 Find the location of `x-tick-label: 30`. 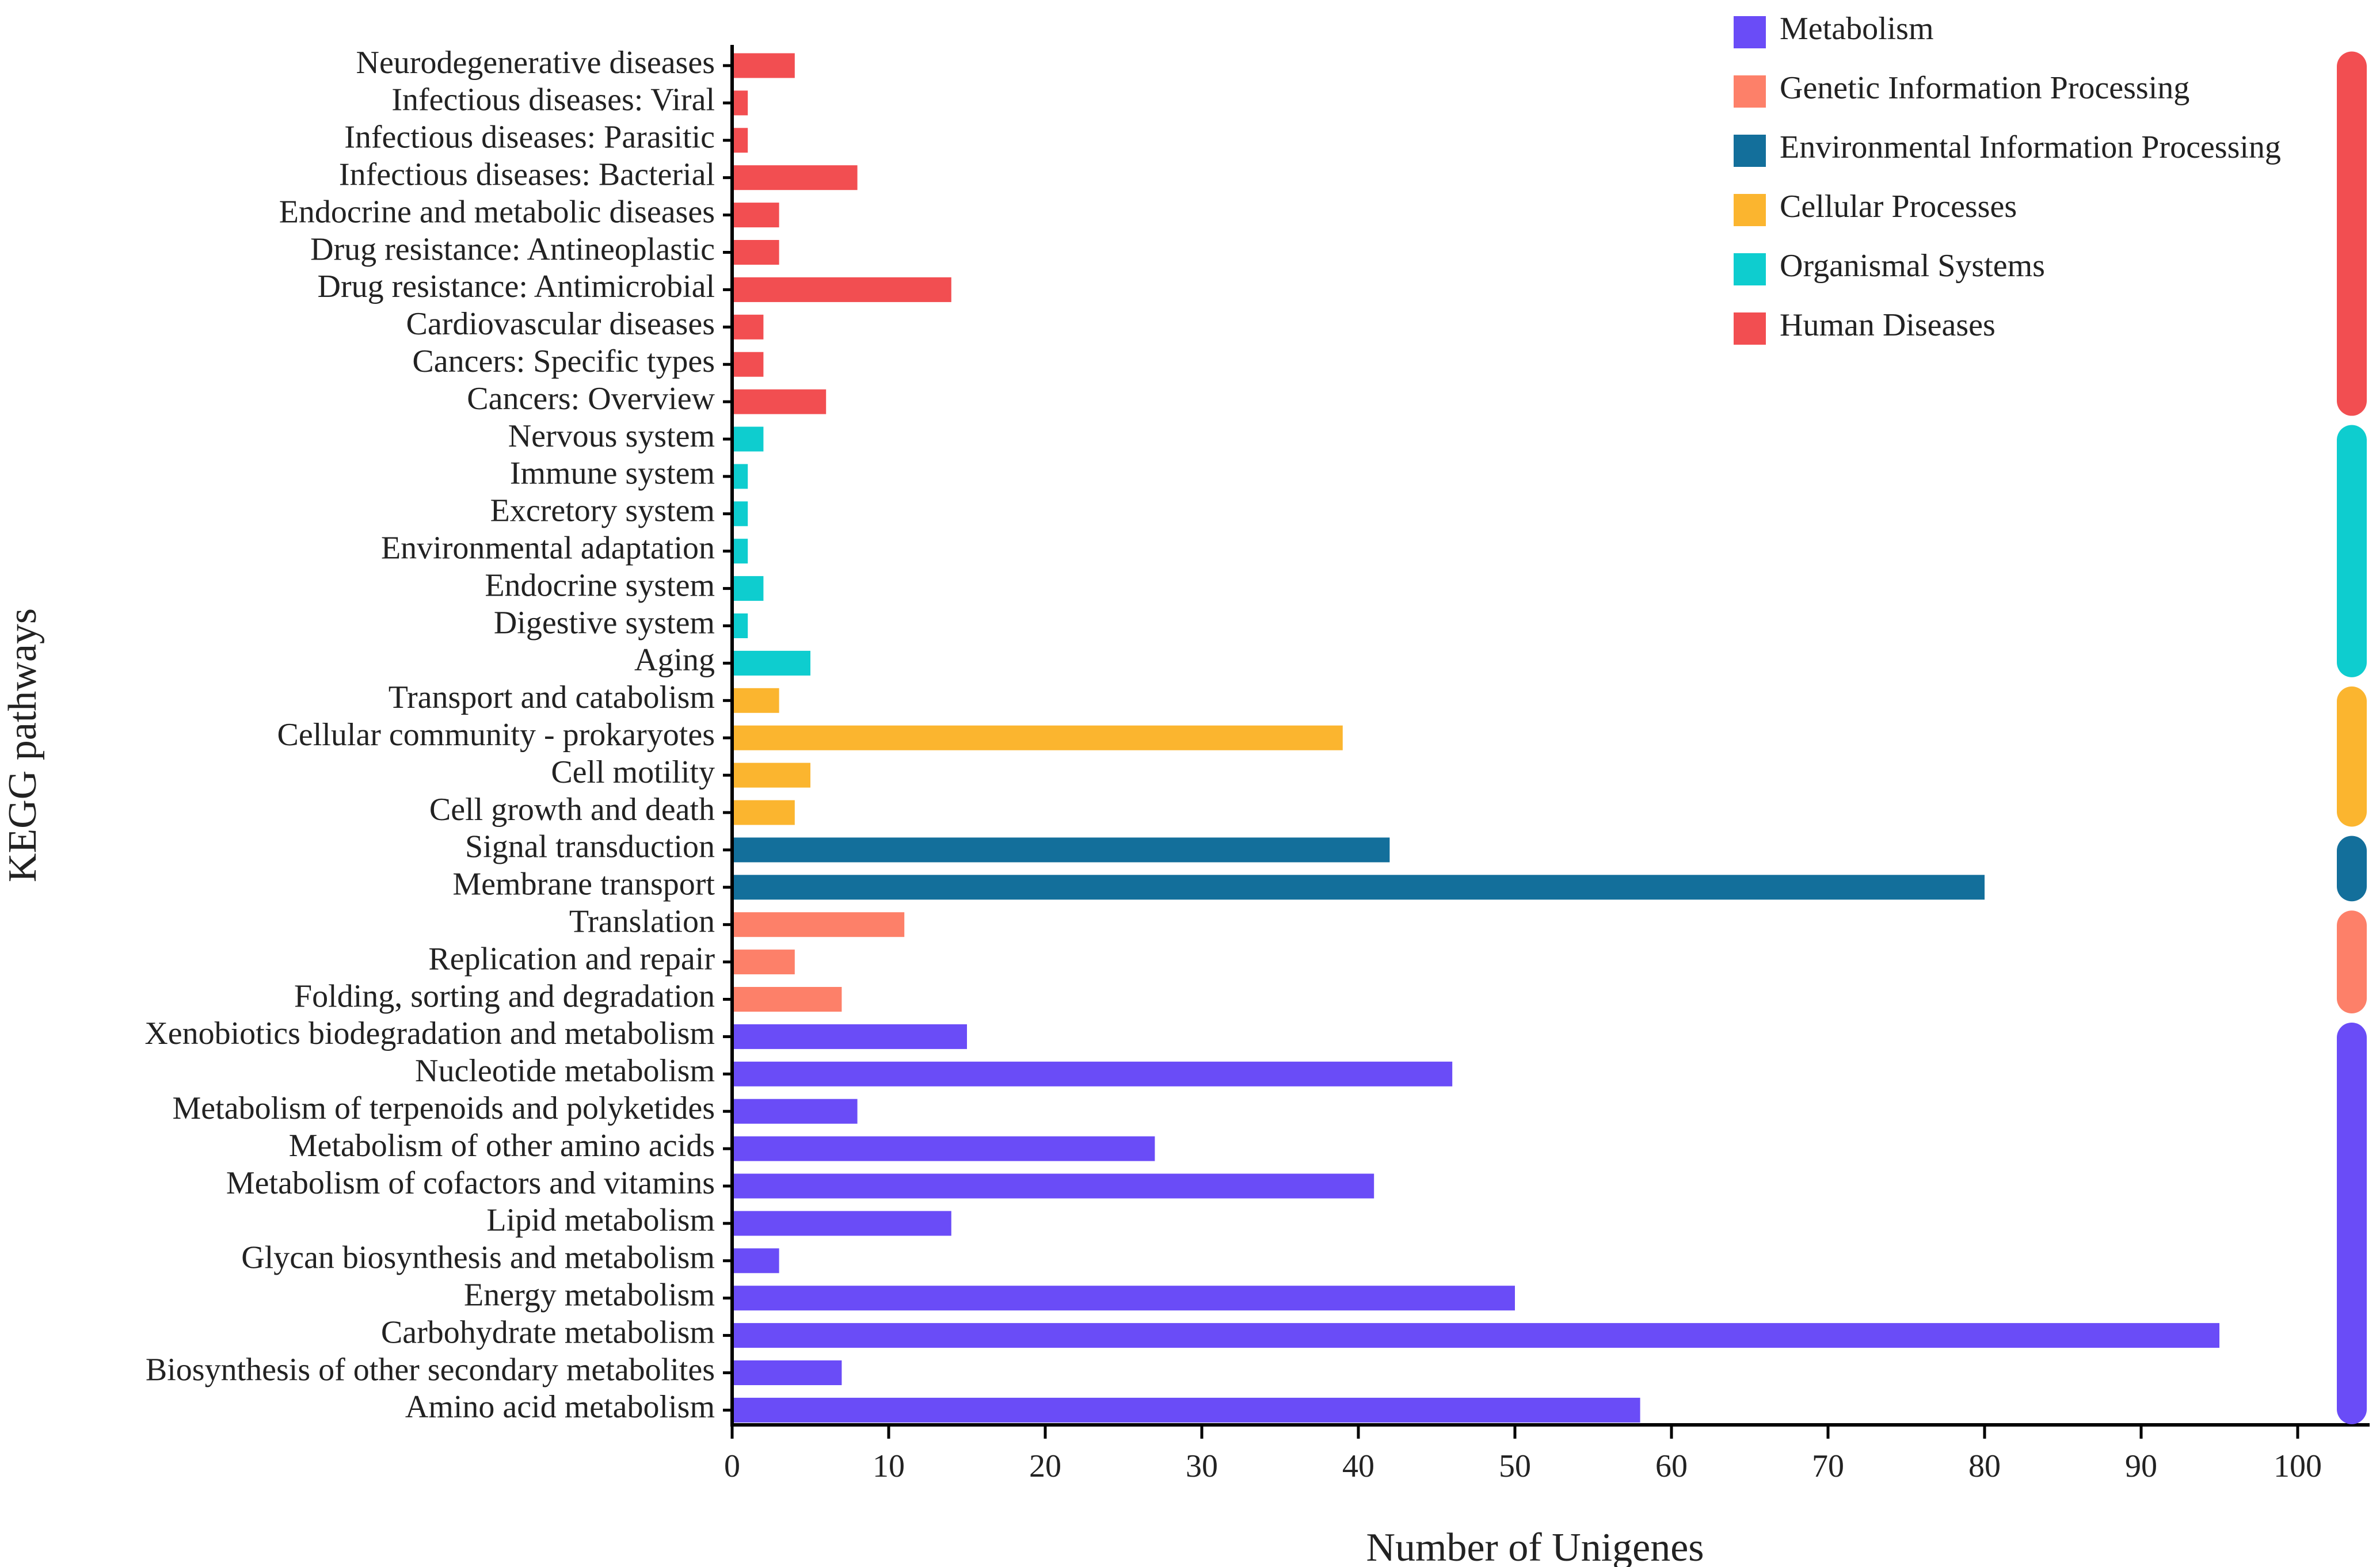

x-tick-label: 30 is located at coordinates (1202, 1466).